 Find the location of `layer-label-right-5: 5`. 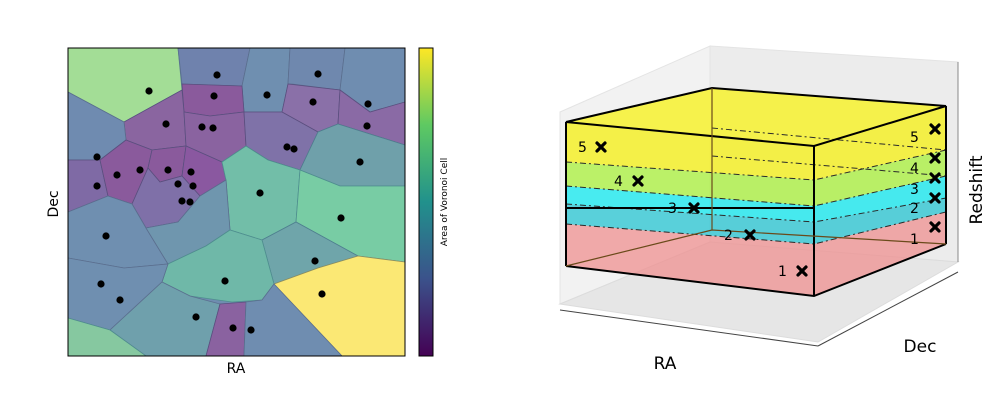

layer-label-right-5: 5 is located at coordinates (914, 138).